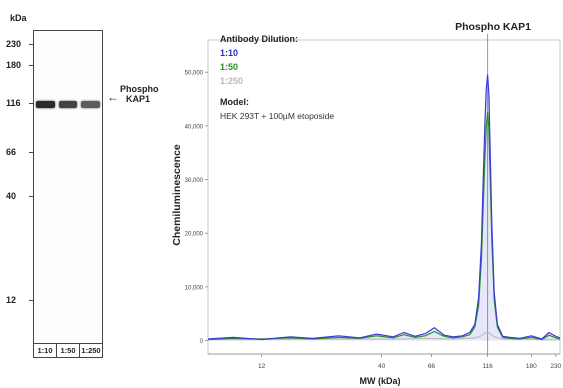  I want to click on x-tick-label: 116, so click(487, 366).